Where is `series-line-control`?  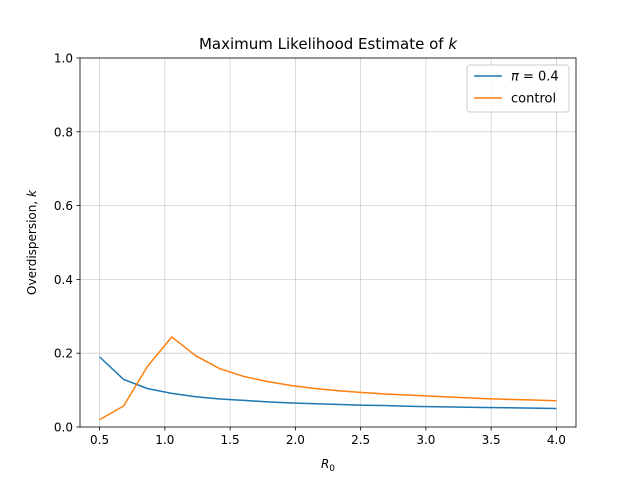
series-line-control is located at coordinates (328, 378).